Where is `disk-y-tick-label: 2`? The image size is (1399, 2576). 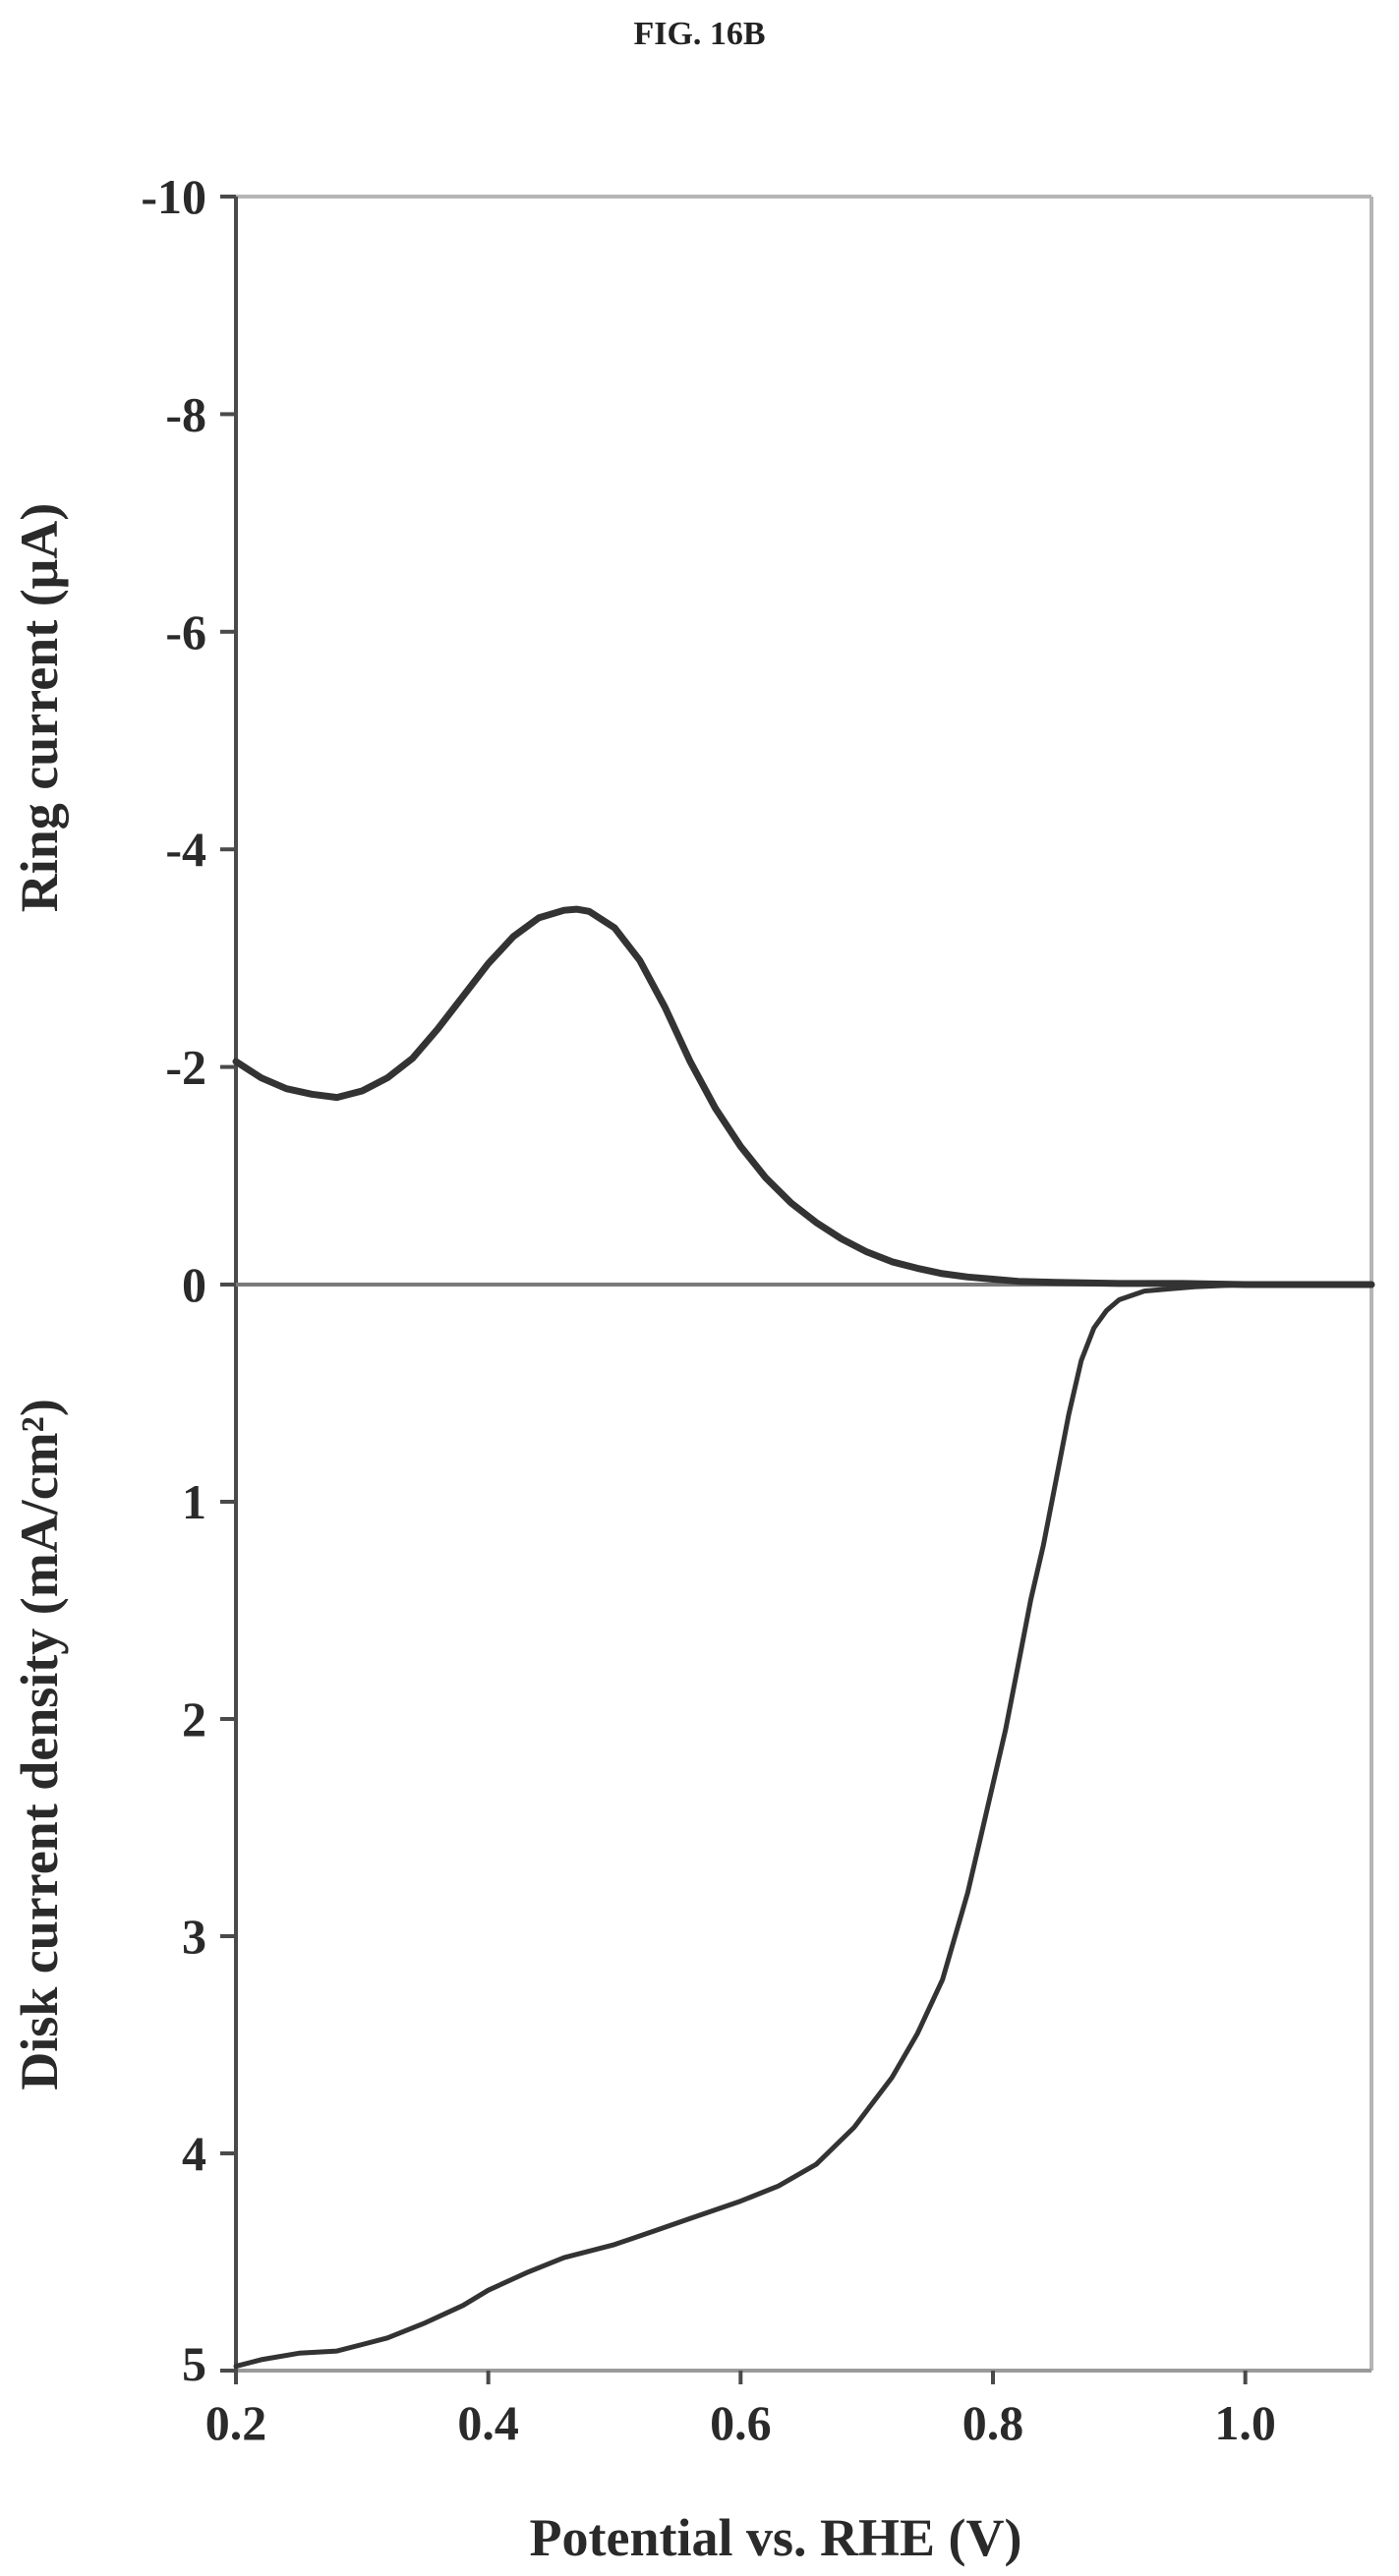 disk-y-tick-label: 2 is located at coordinates (194, 1719).